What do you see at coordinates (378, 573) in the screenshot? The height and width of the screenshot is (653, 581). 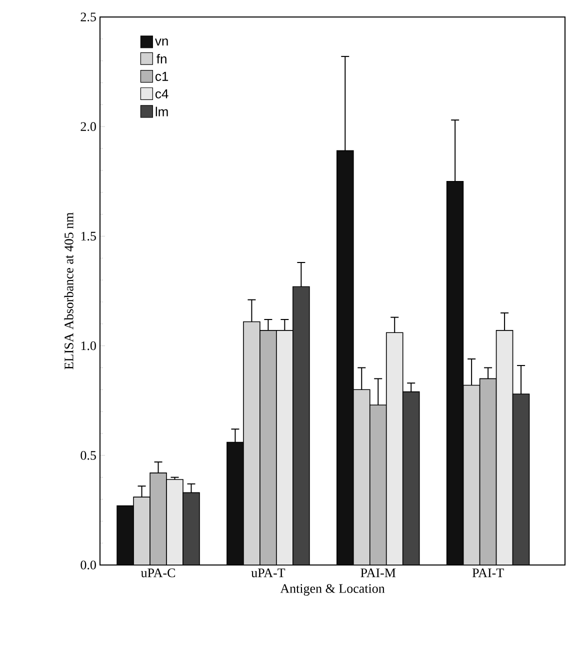 I see `x-tick-label: PAI-M` at bounding box center [378, 573].